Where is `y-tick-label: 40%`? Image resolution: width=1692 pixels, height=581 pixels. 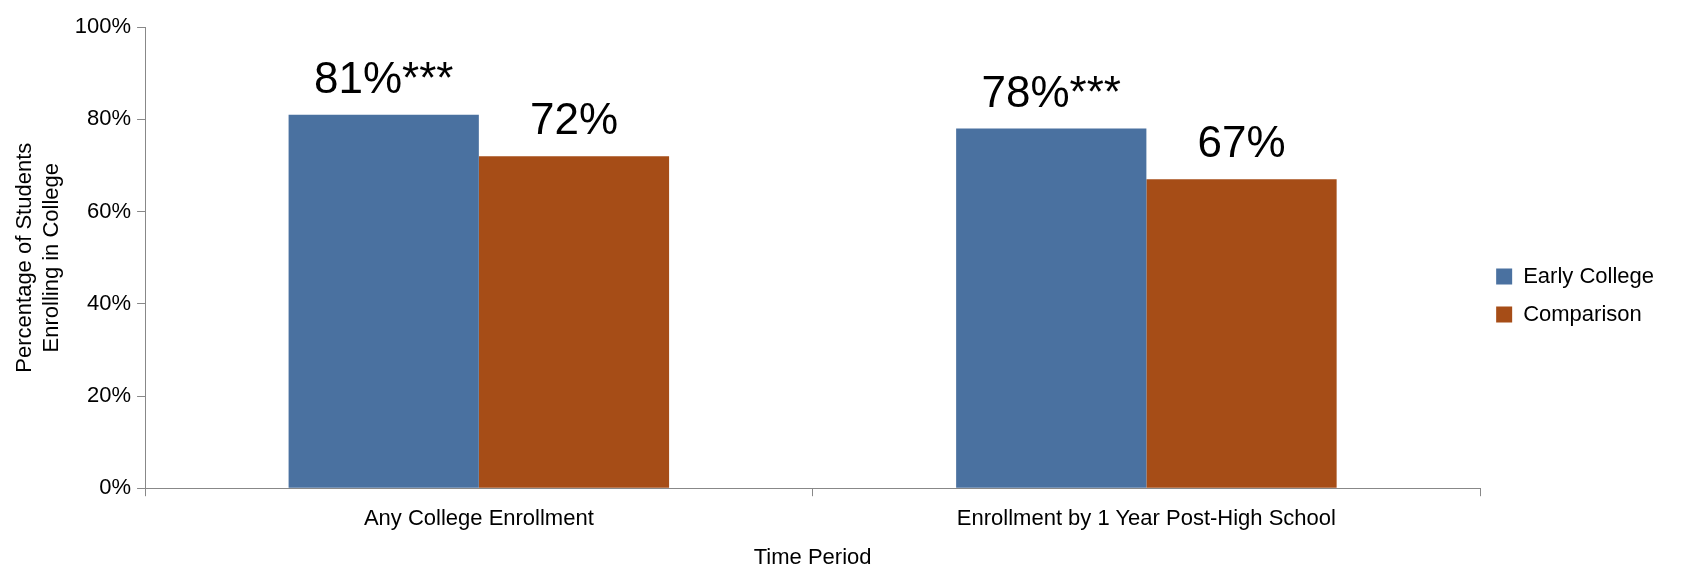 y-tick-label: 40% is located at coordinates (109, 302).